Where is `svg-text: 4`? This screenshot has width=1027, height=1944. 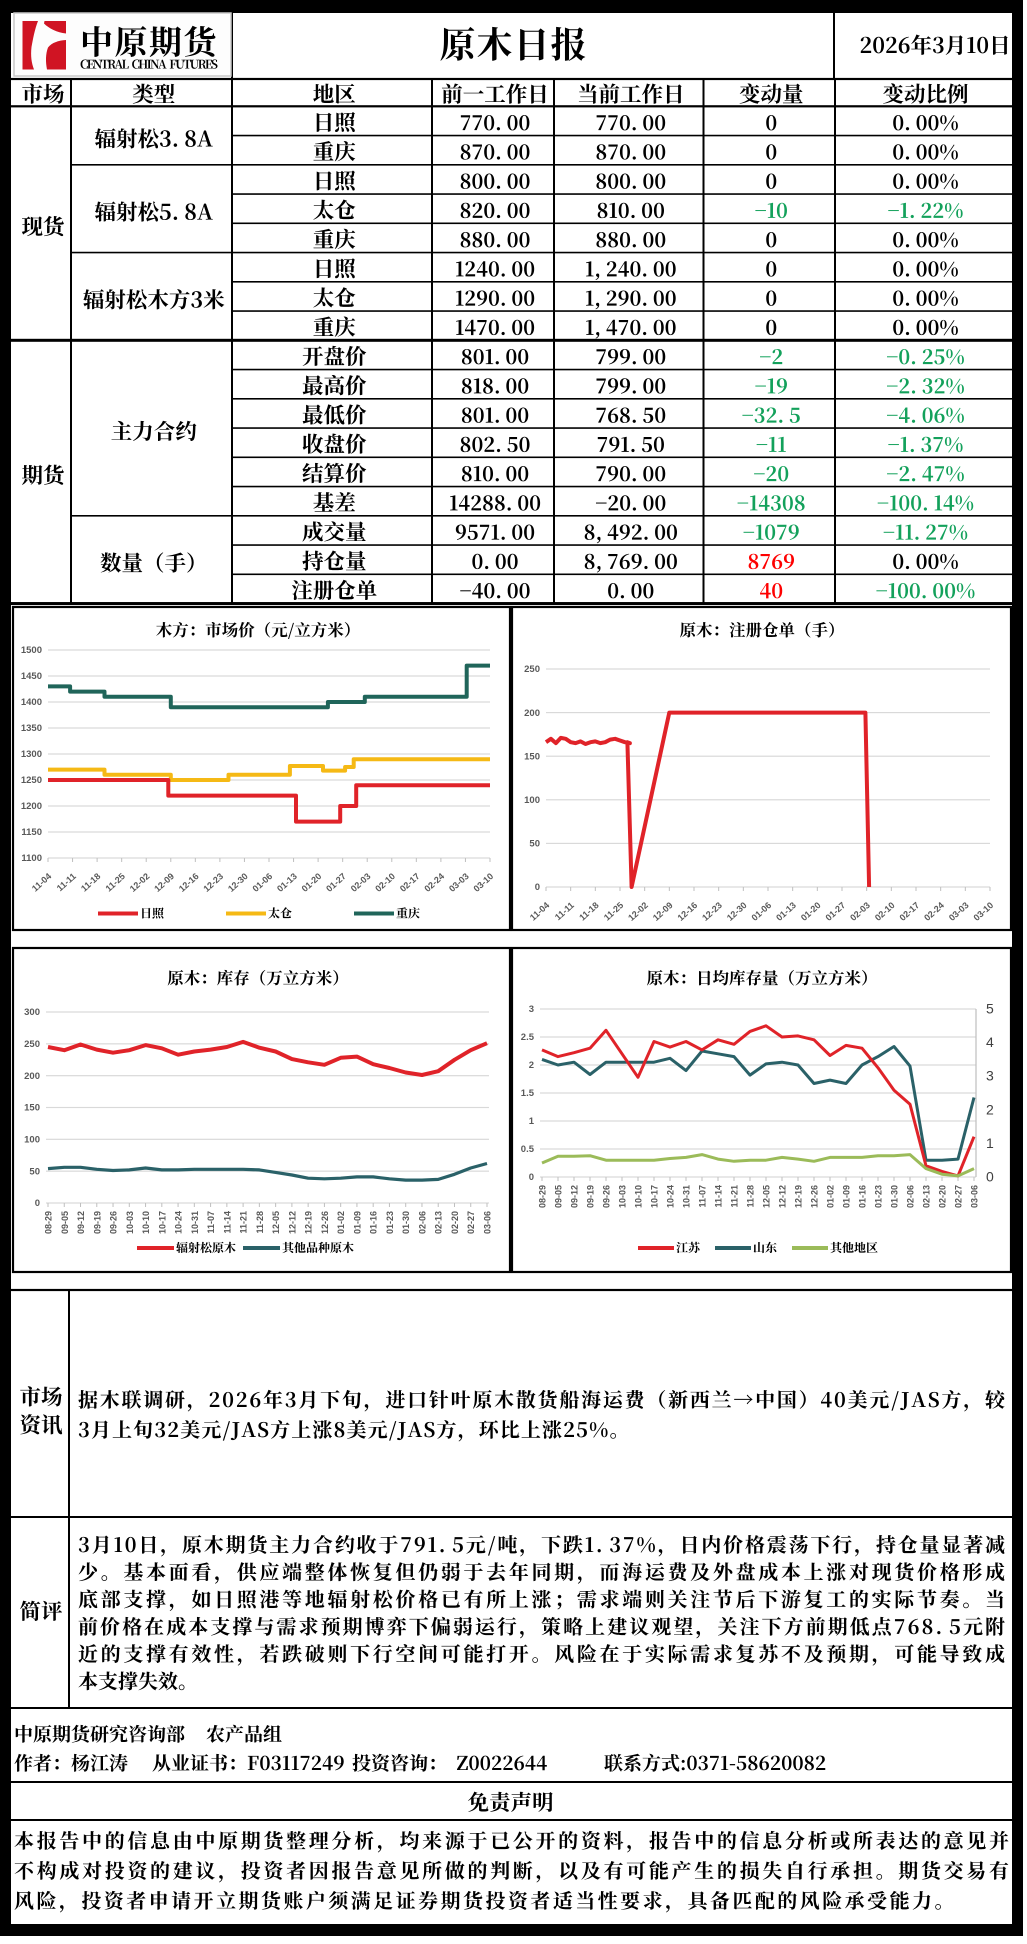 svg-text: 4 is located at coordinates (990, 1042).